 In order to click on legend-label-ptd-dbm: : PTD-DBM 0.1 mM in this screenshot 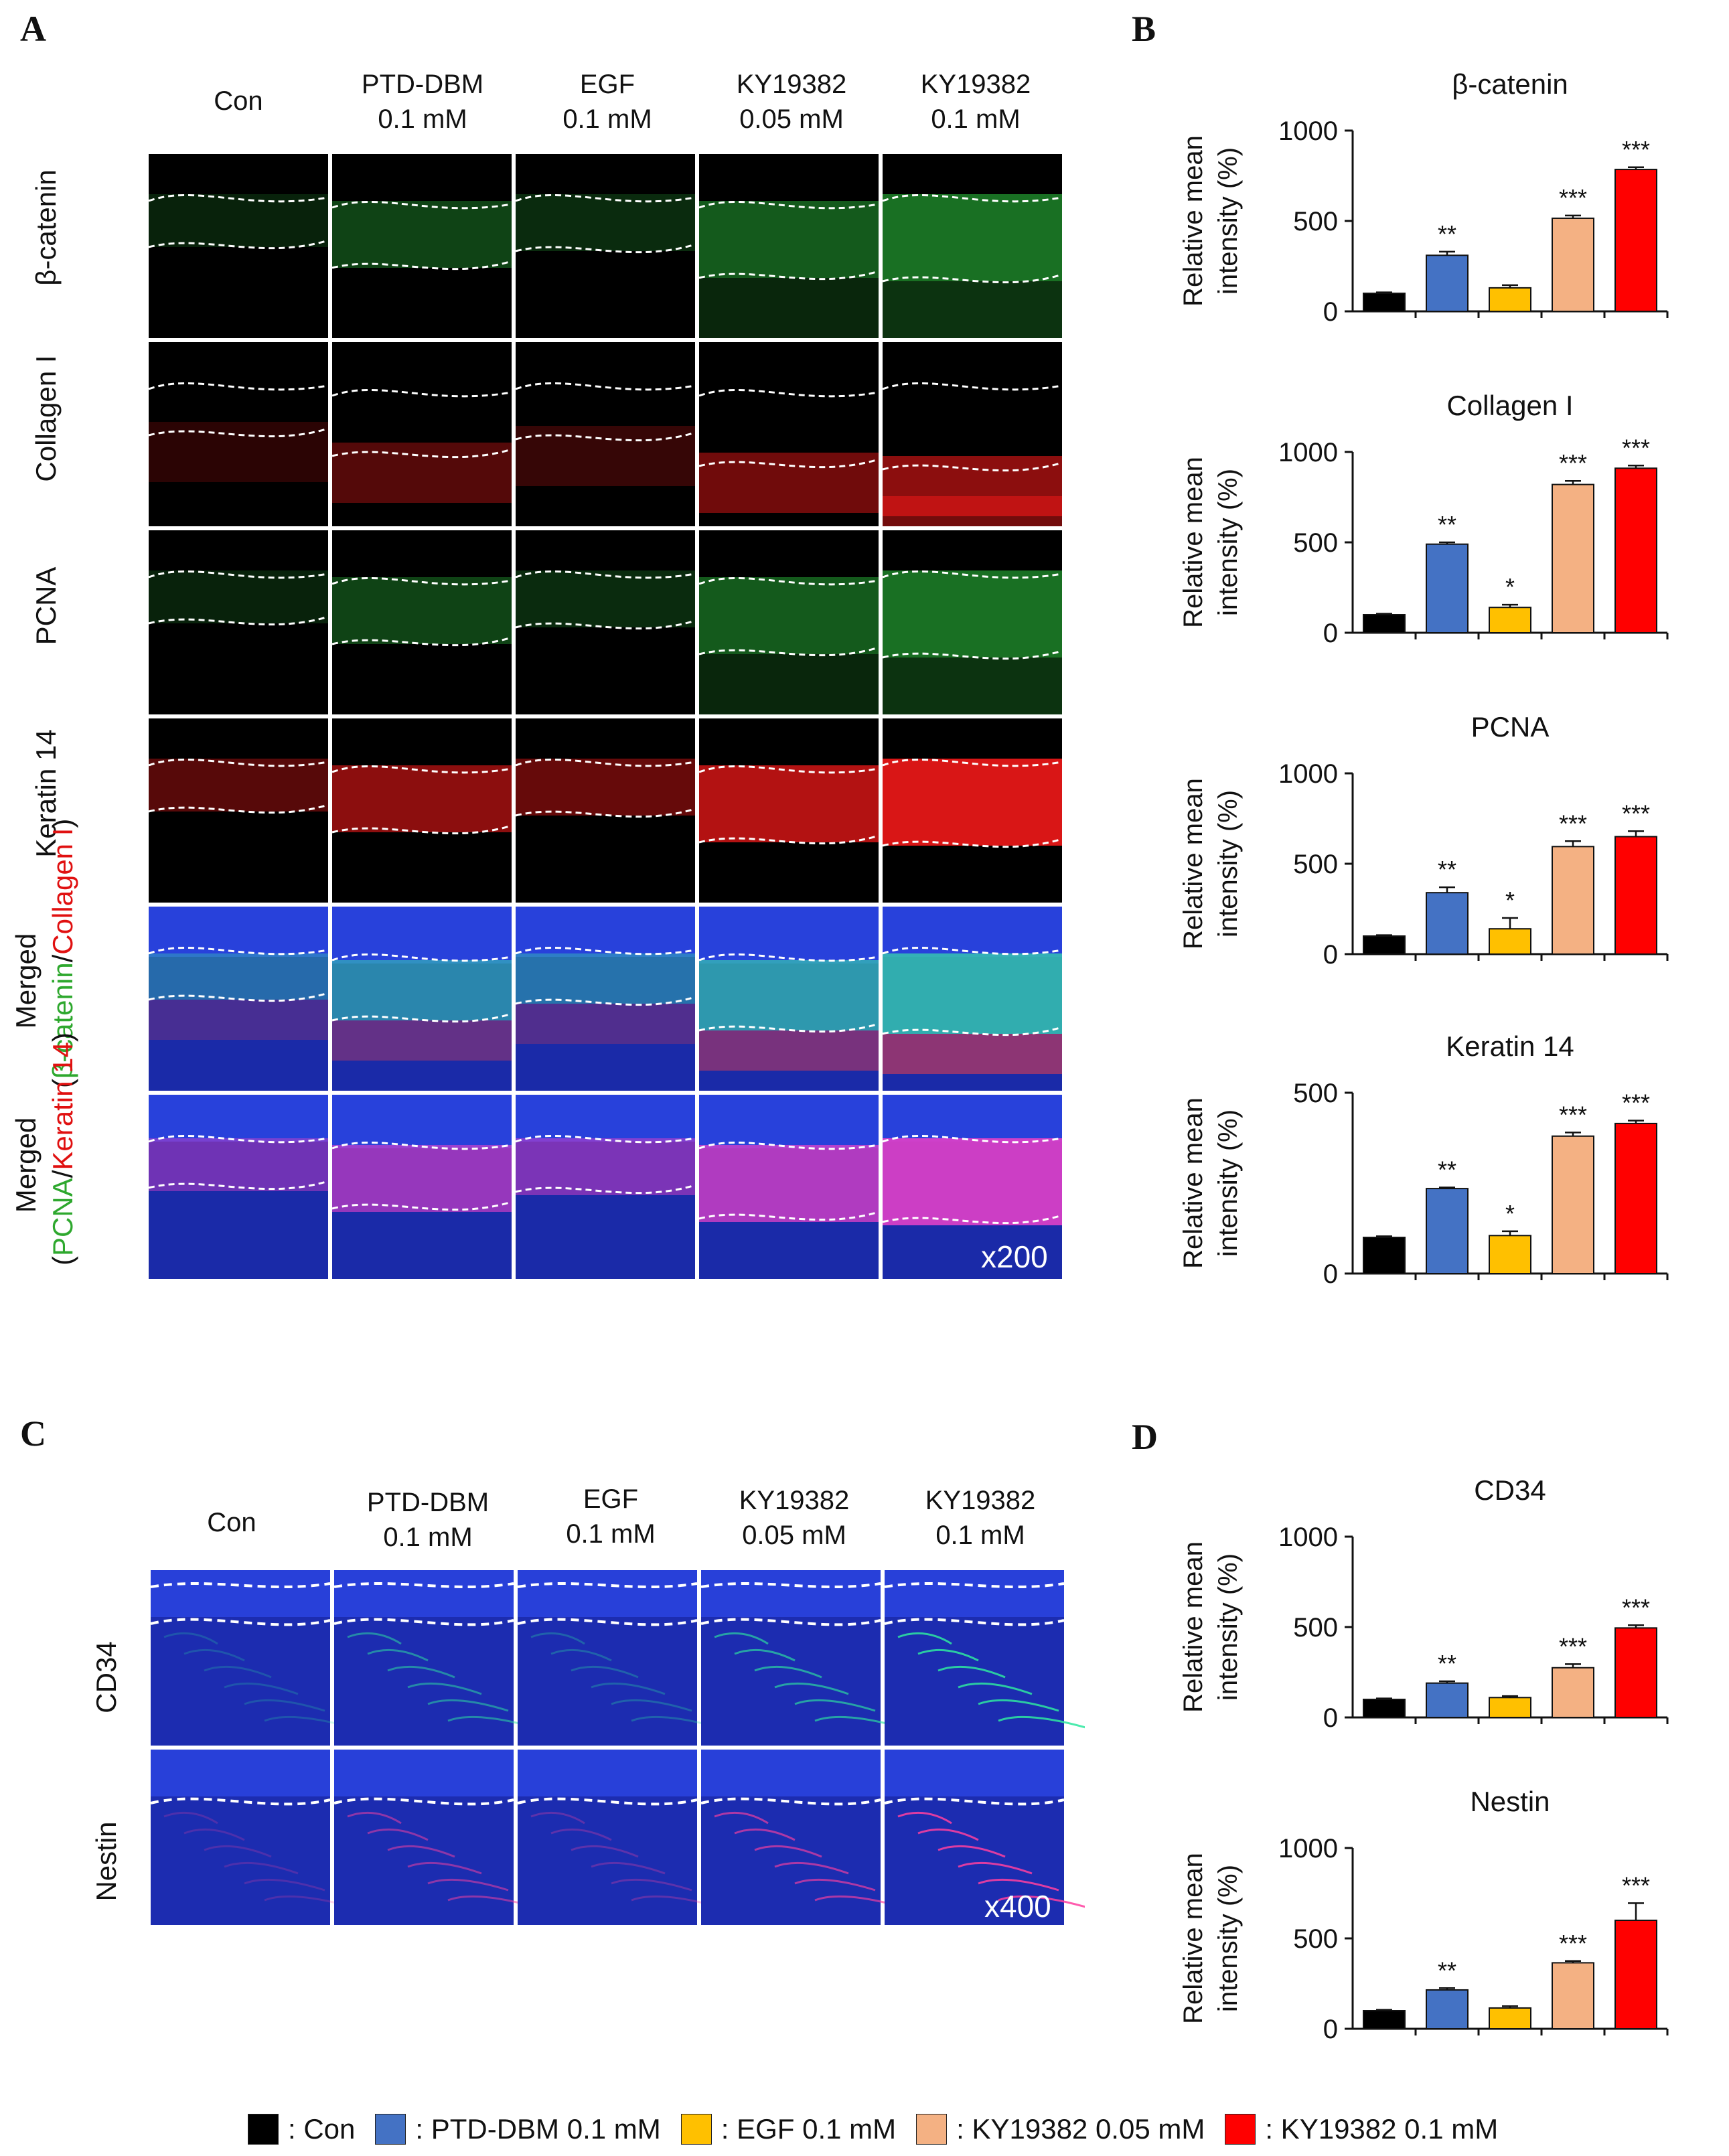, I will do `click(538, 2129)`.